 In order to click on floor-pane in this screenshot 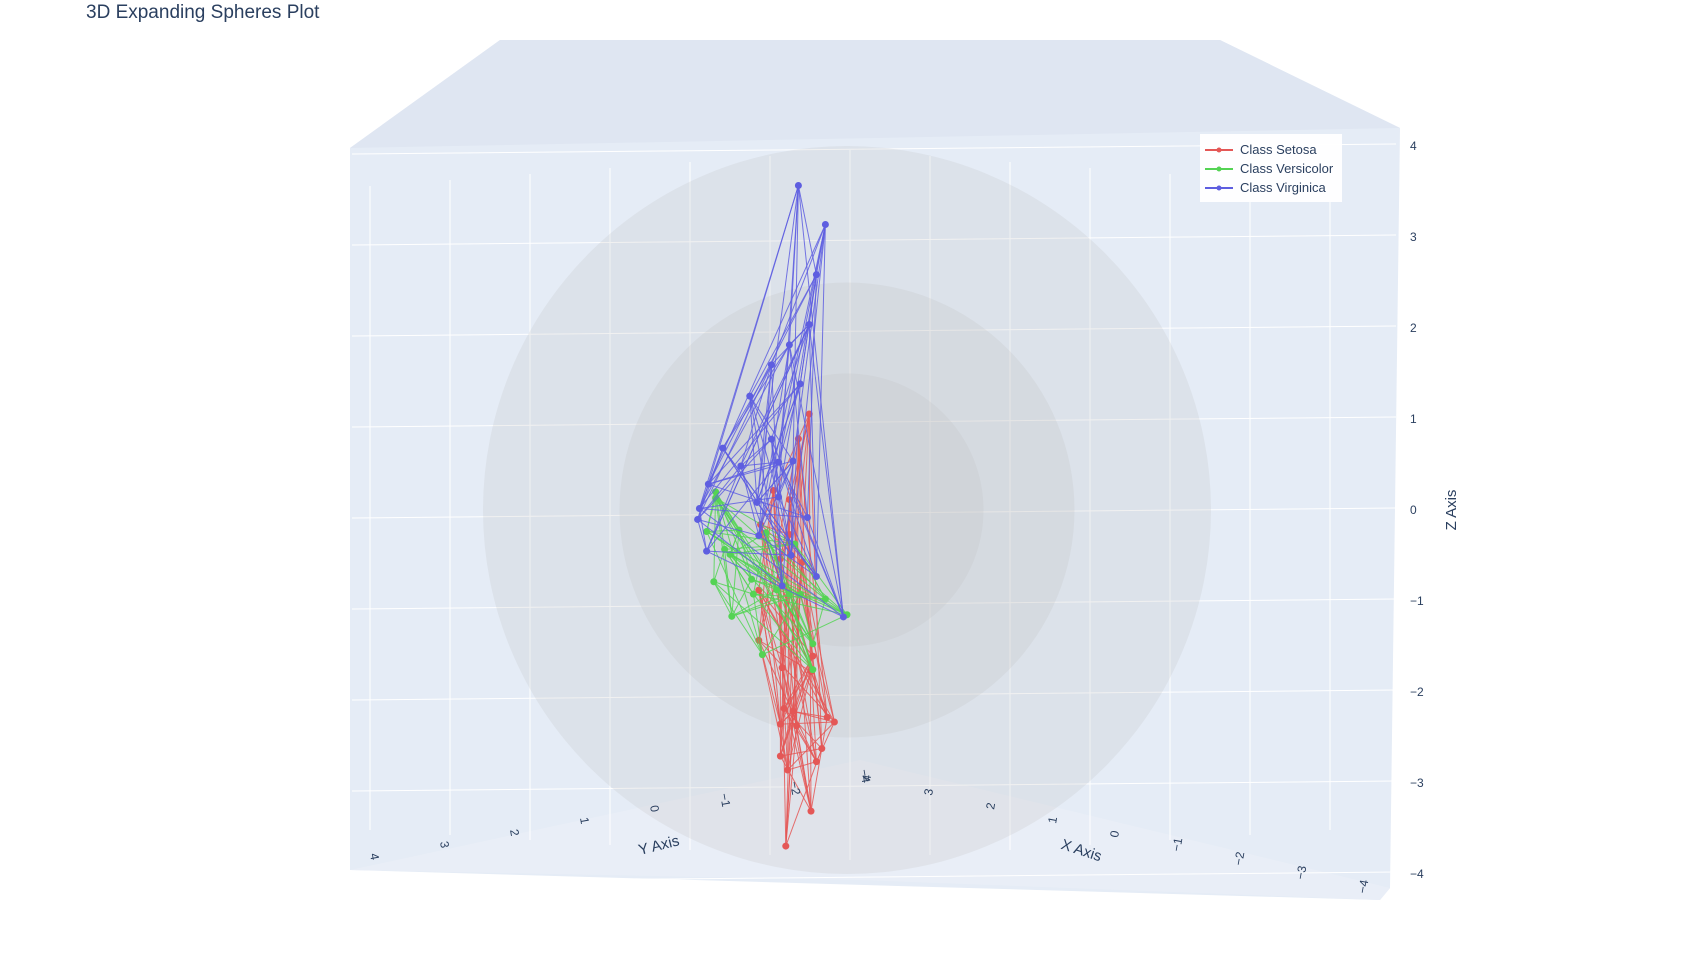, I will do `click(870, 830)`.